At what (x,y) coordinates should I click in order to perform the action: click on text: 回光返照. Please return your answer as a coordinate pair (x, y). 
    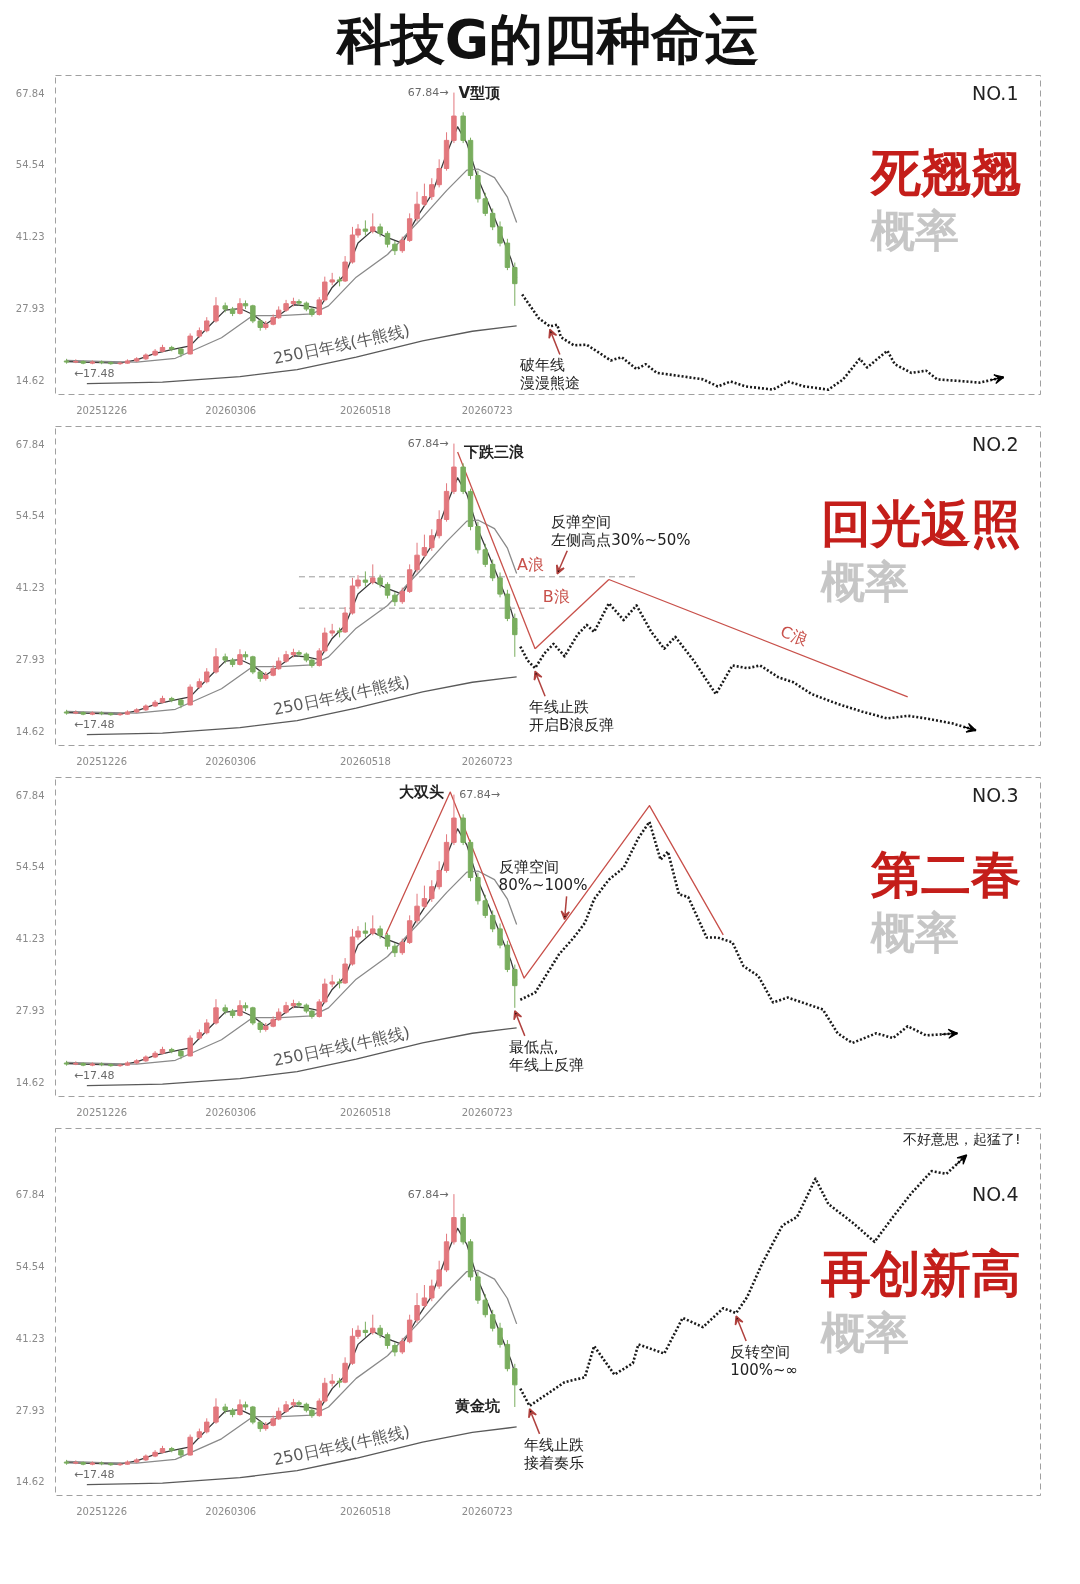
    Looking at the image, I should click on (920, 523).